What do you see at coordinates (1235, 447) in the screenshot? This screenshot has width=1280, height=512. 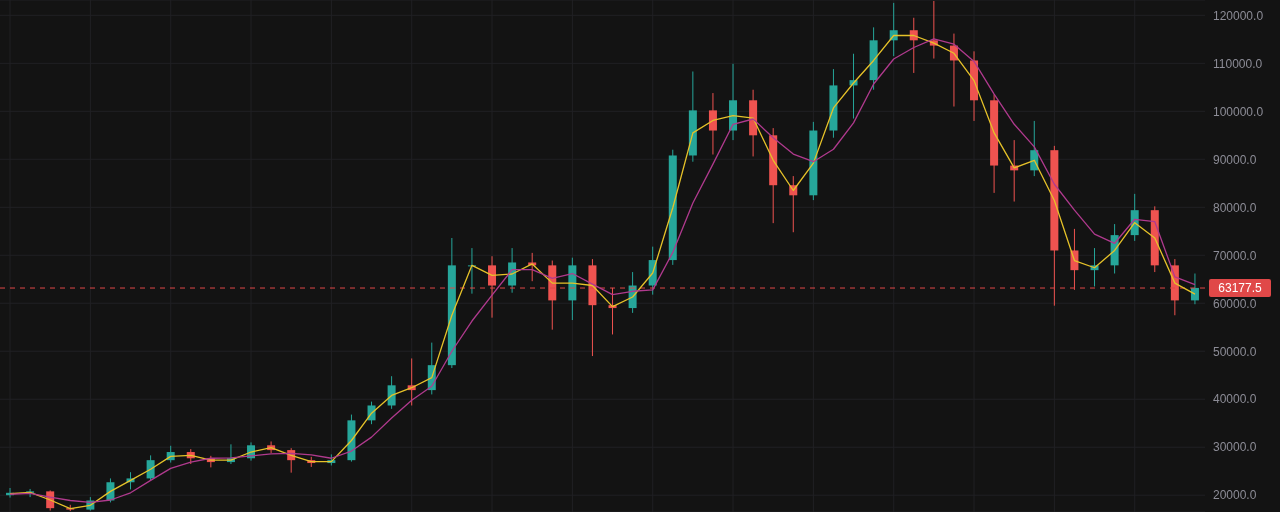 I see `y-tick-label: 30000.0` at bounding box center [1235, 447].